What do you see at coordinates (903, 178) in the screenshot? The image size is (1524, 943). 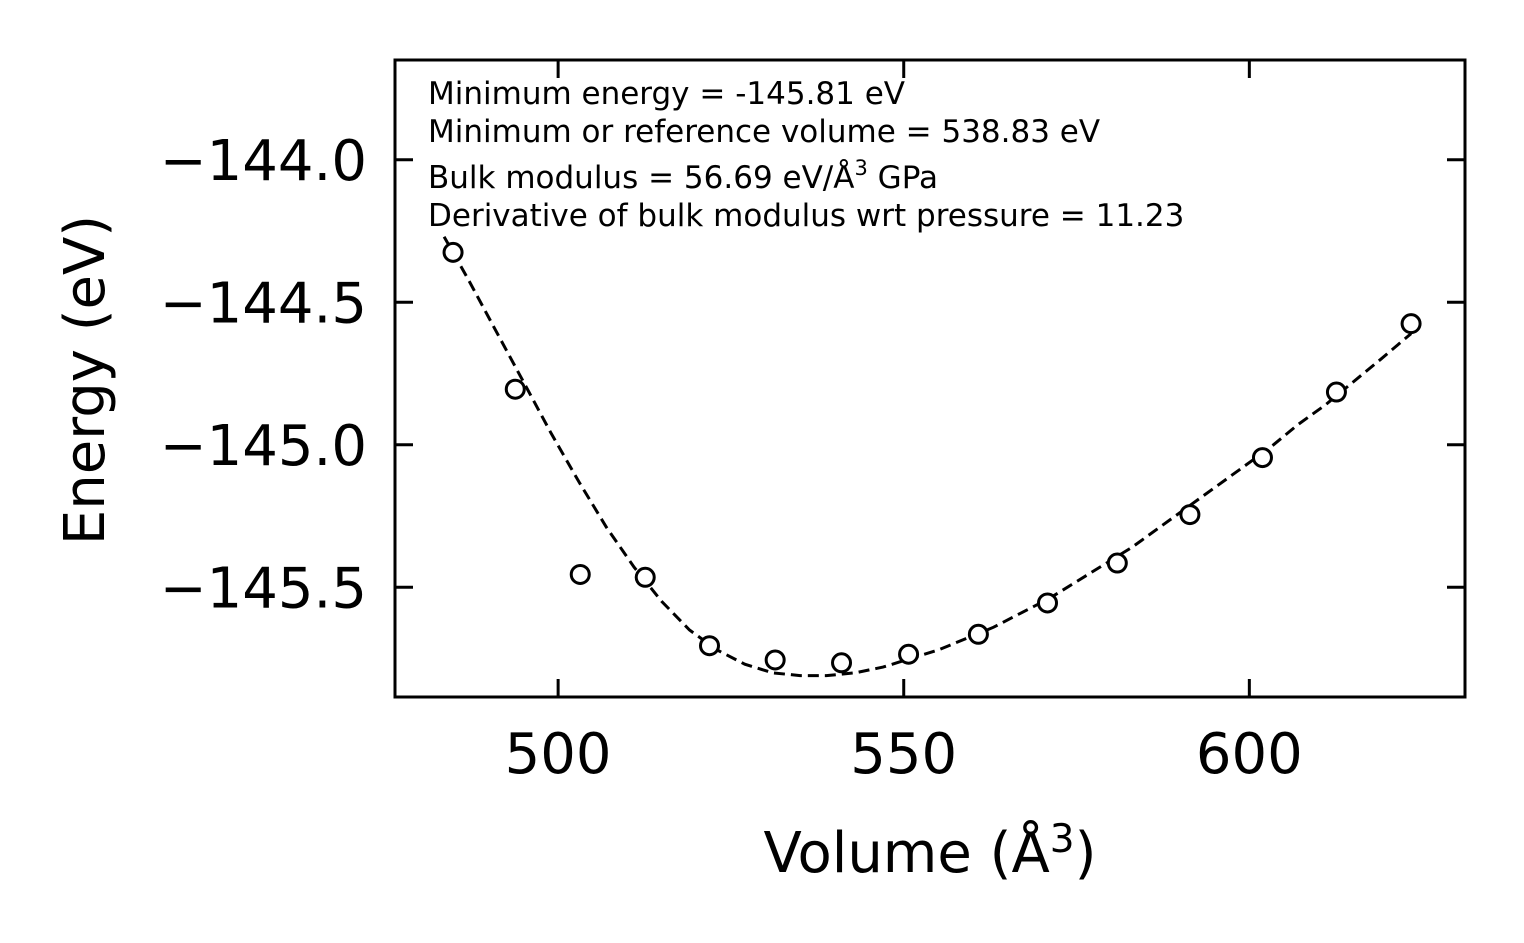 I see `annotation-bulk-modulus-tail: GPa` at bounding box center [903, 178].